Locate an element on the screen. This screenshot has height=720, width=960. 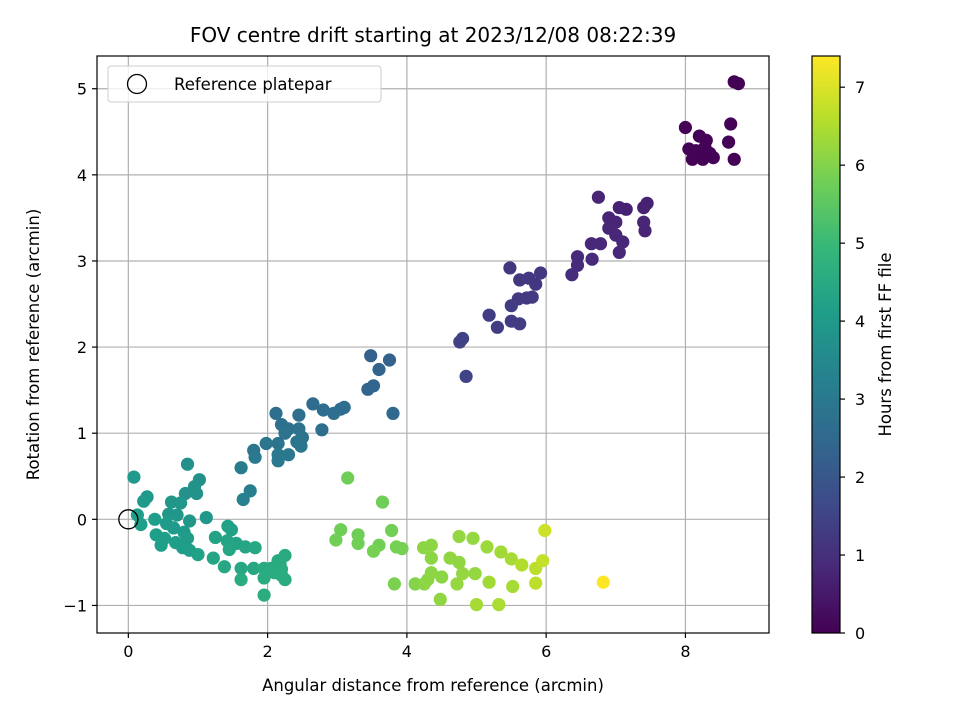
colorbar-tick-label: 6 is located at coordinates (860, 165).